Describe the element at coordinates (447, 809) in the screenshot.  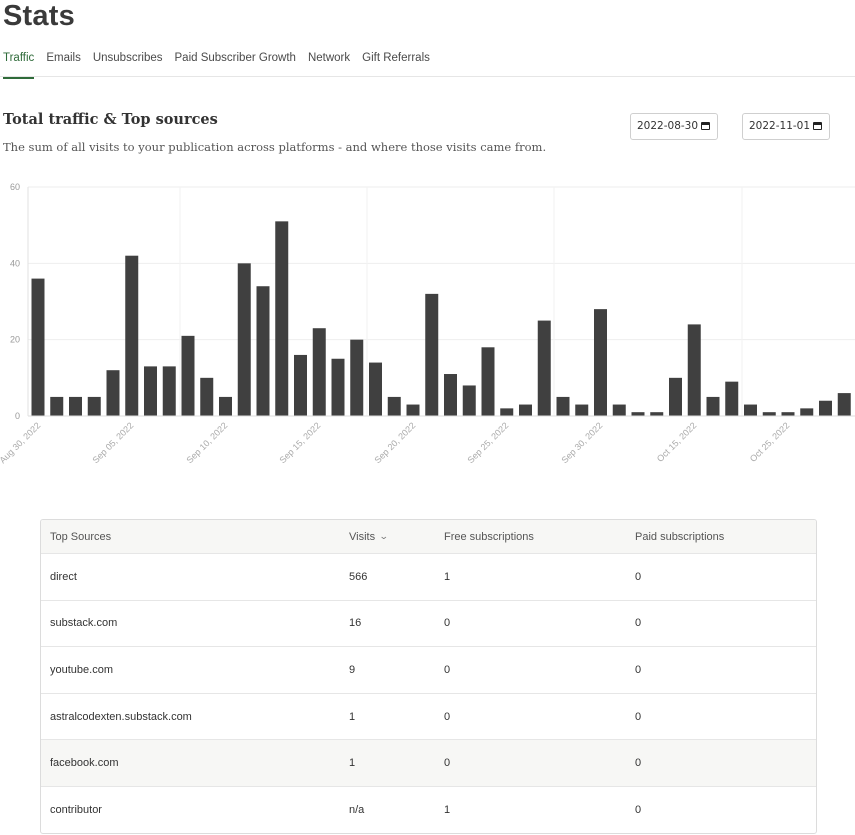
I see `free-subscriptions-cell: 1` at that location.